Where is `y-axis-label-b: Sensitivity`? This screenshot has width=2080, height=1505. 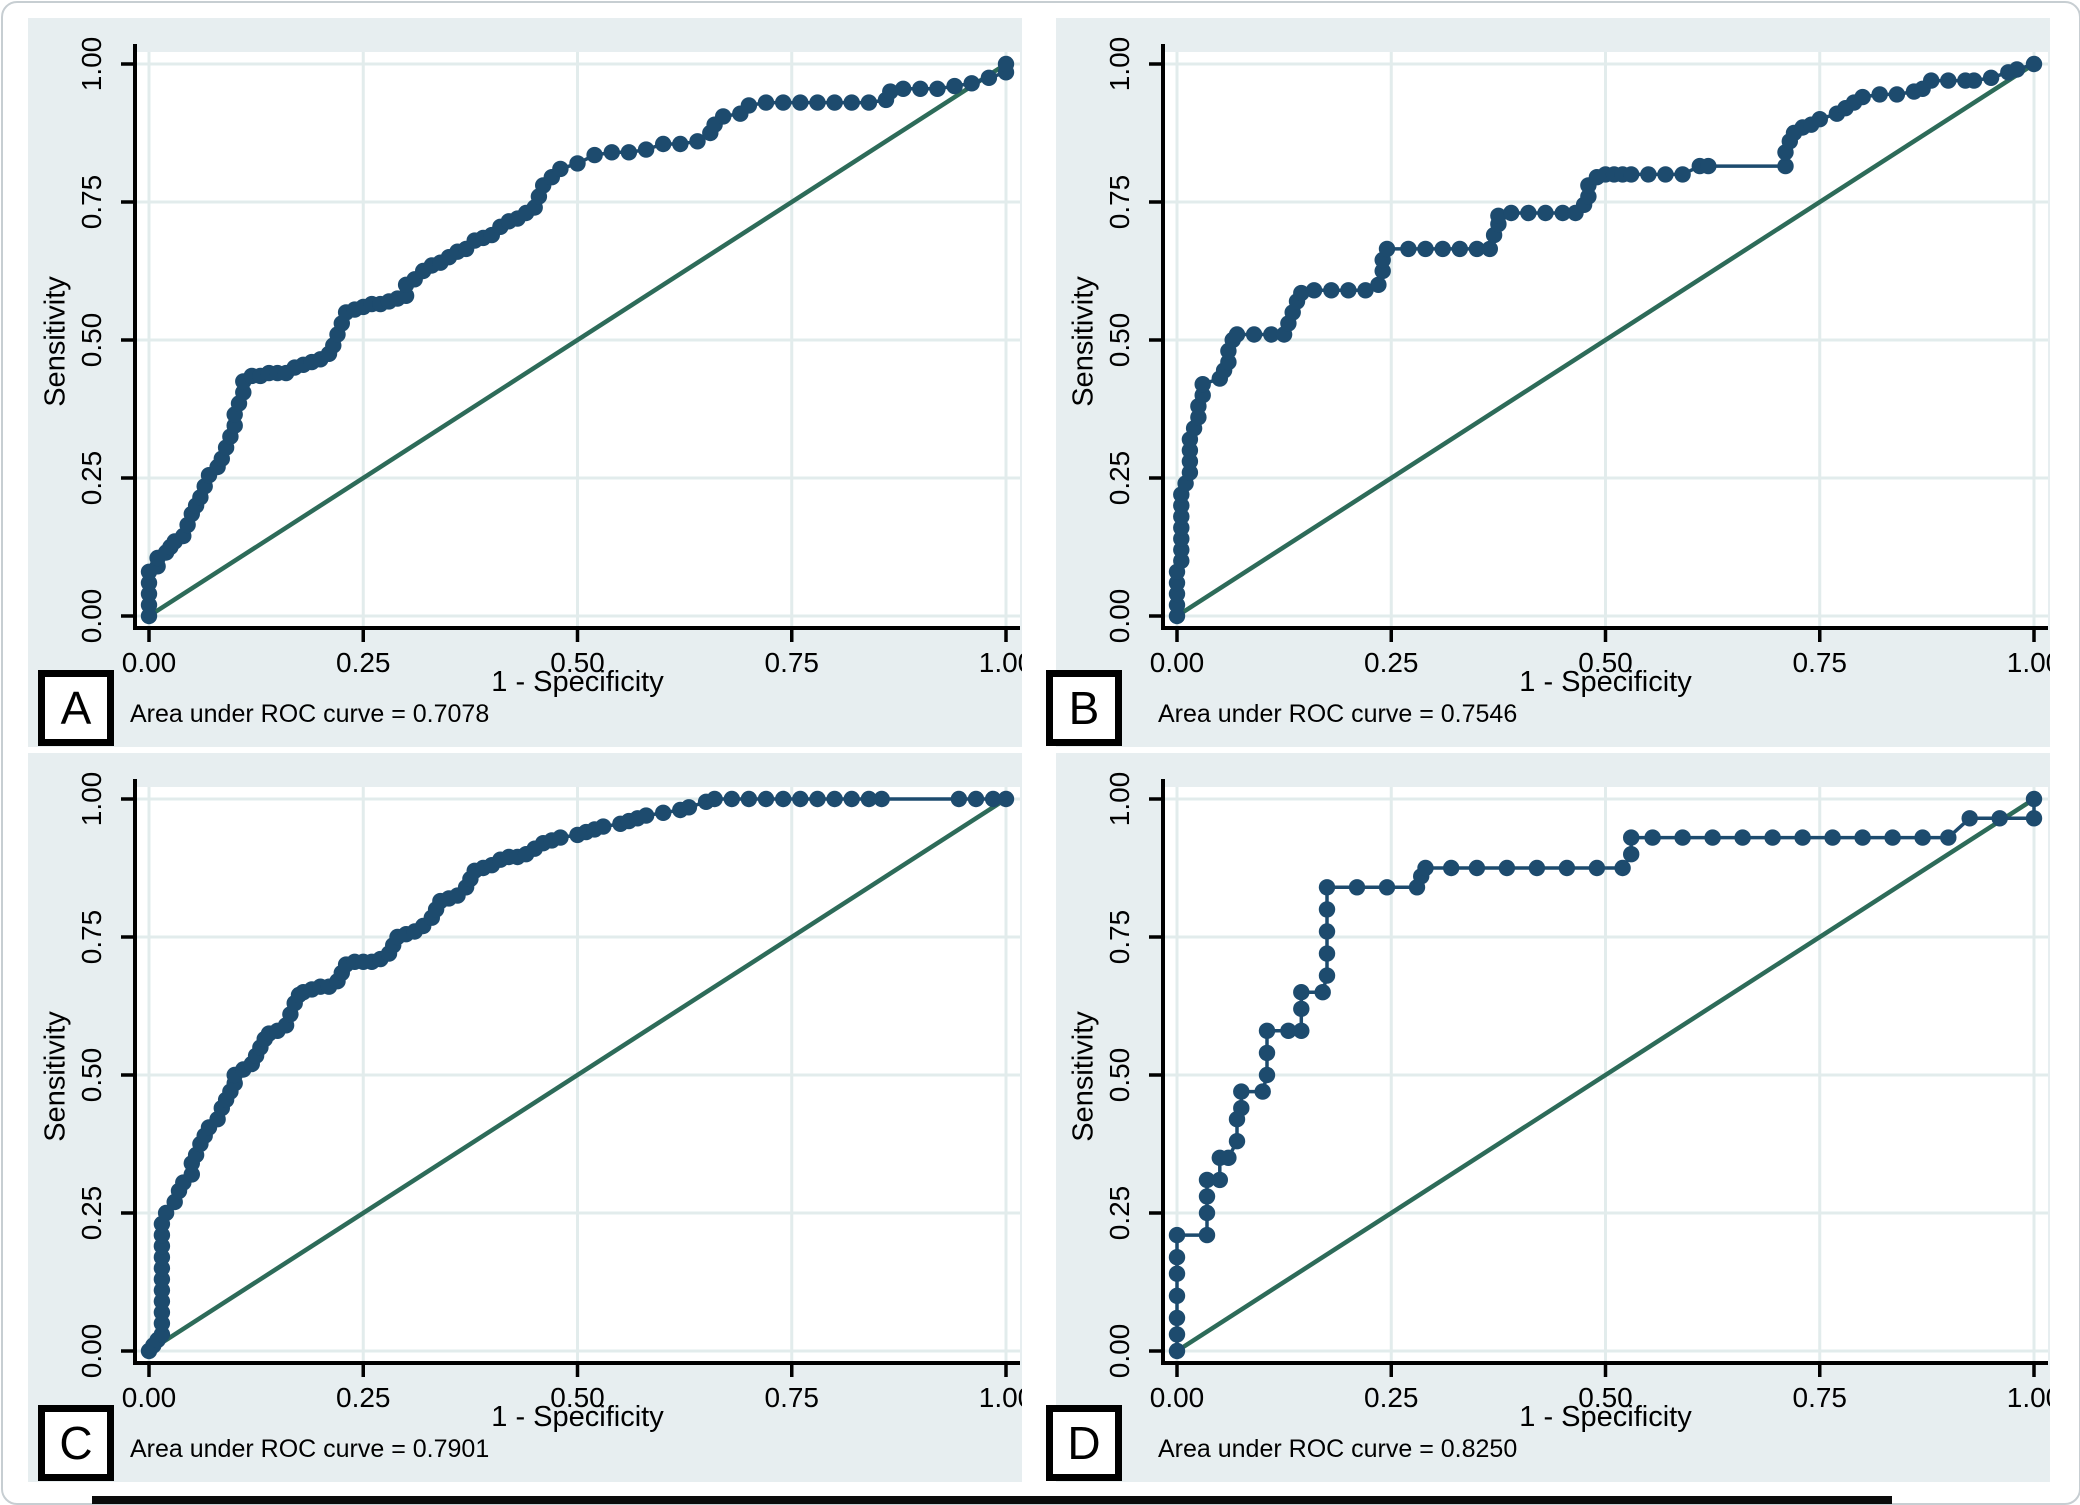 y-axis-label-b: Sensitivity is located at coordinates (1083, 341).